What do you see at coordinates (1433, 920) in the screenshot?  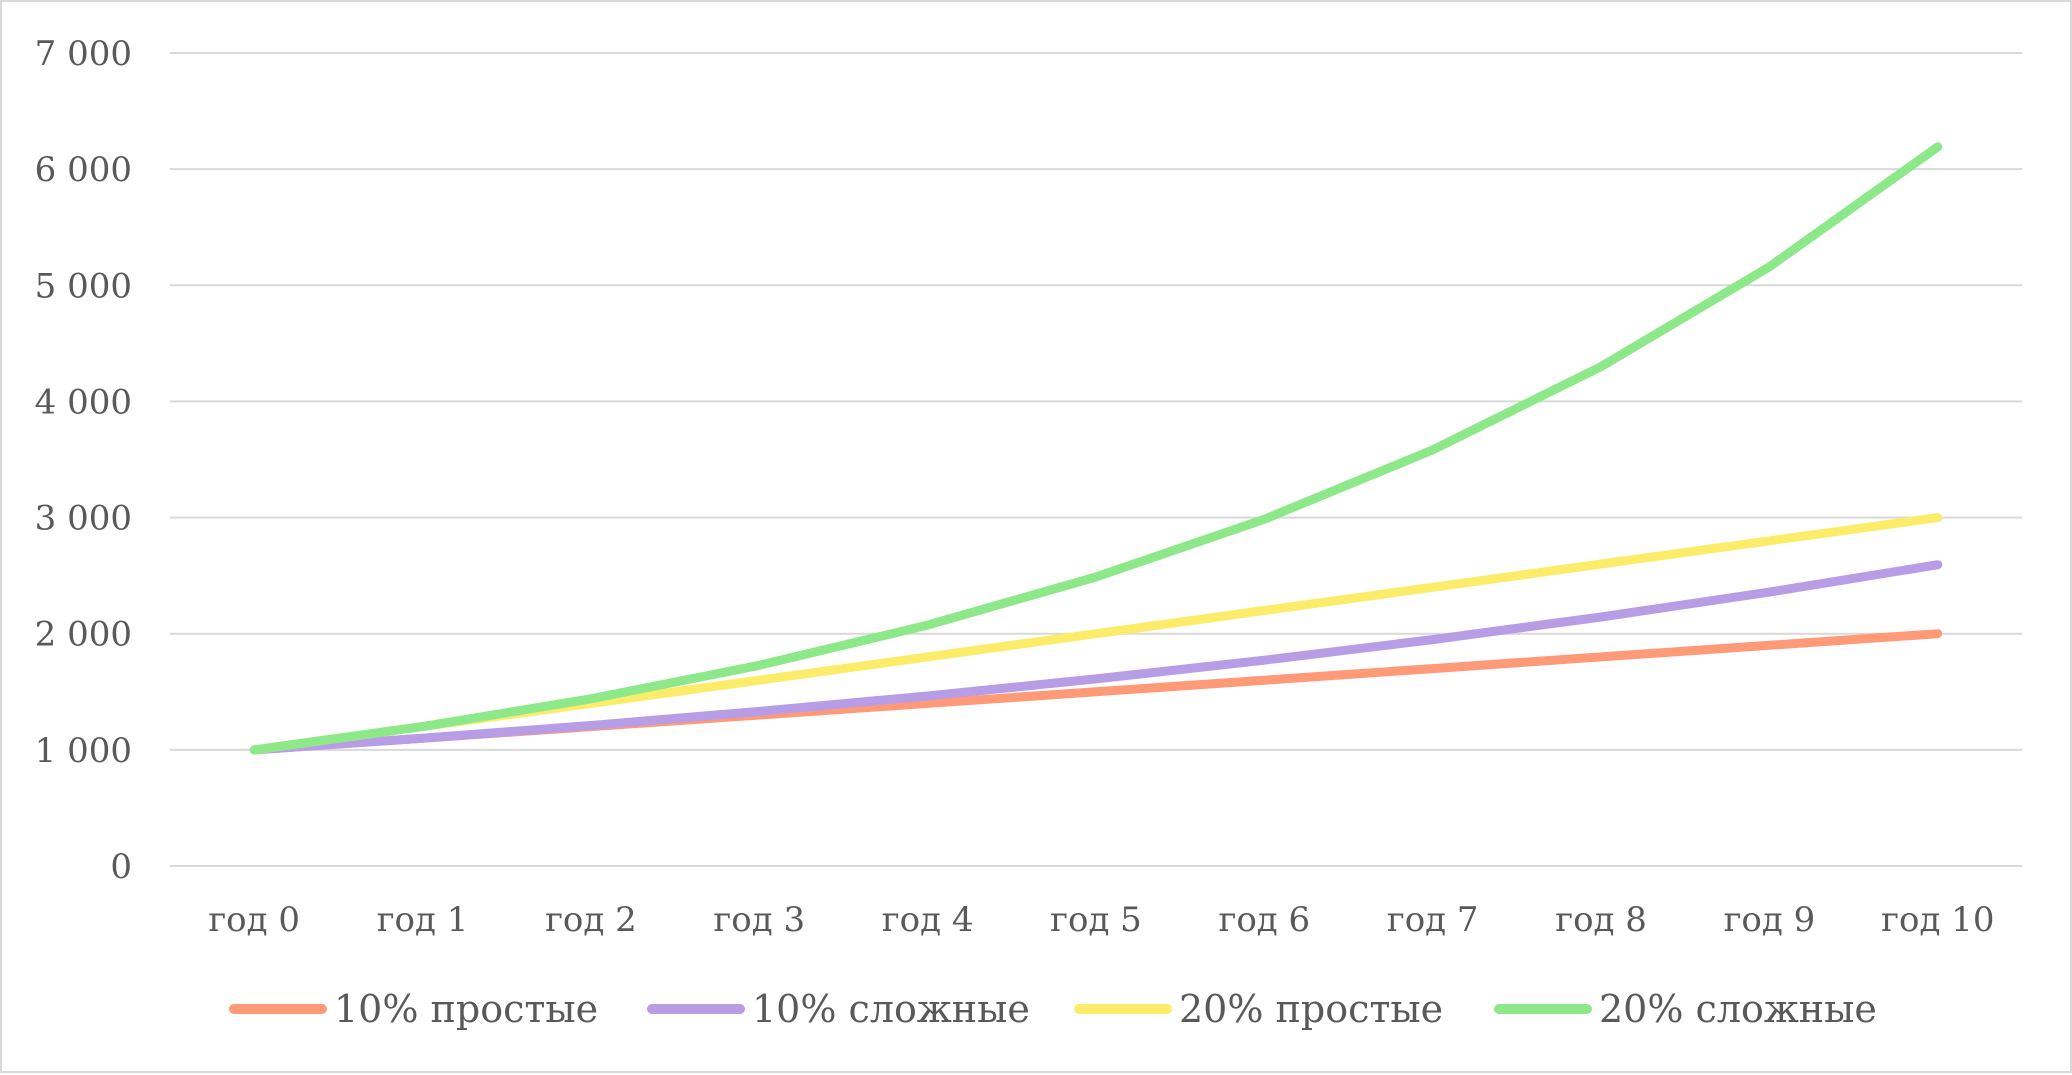 I see `x-tick-label: год 7` at bounding box center [1433, 920].